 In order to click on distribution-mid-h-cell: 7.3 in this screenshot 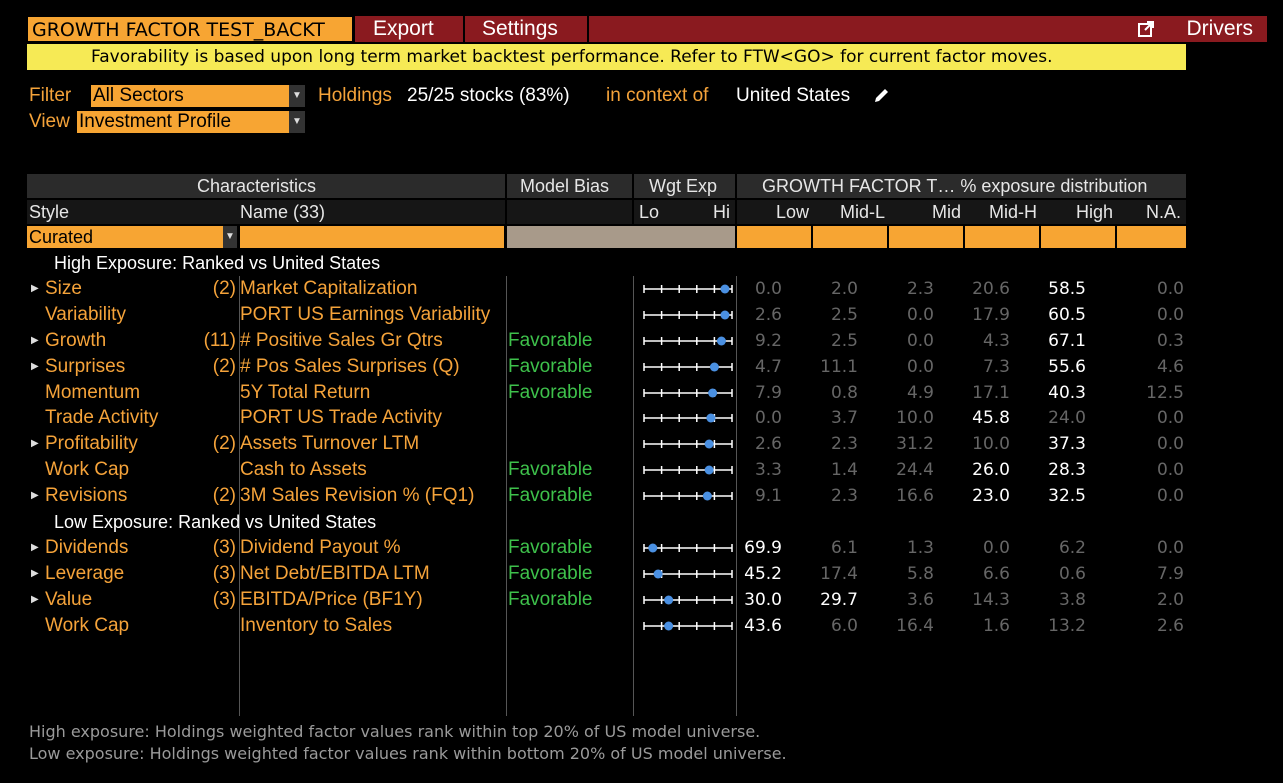, I will do `click(996, 366)`.